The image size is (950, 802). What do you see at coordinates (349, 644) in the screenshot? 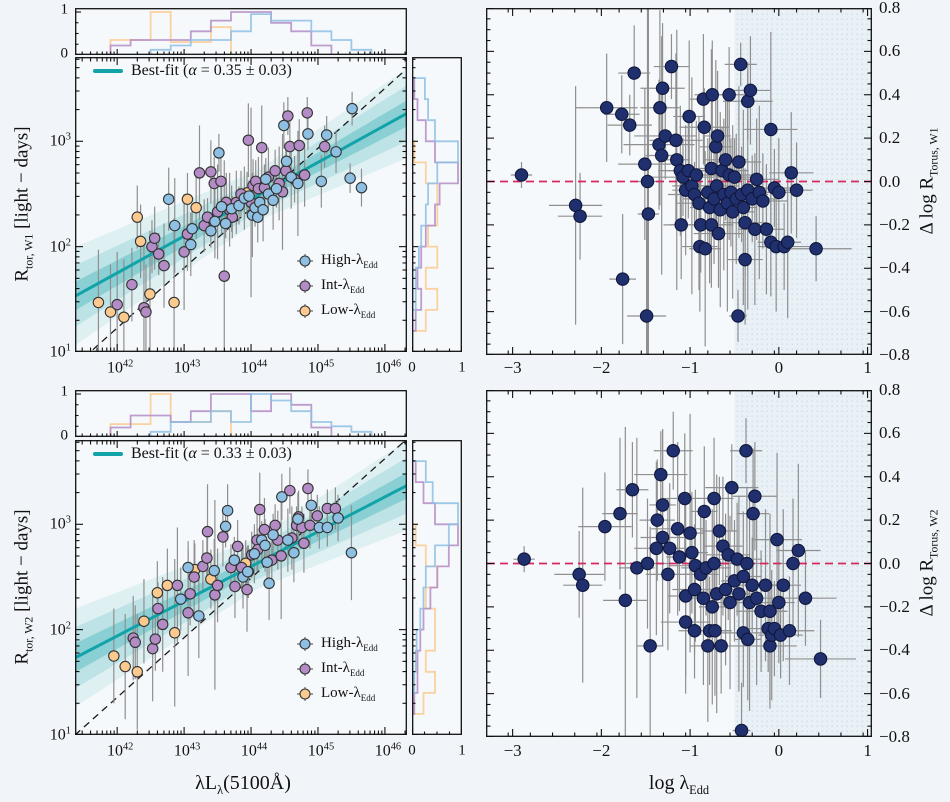
I see `legend-label: High-λEdd` at bounding box center [349, 644].